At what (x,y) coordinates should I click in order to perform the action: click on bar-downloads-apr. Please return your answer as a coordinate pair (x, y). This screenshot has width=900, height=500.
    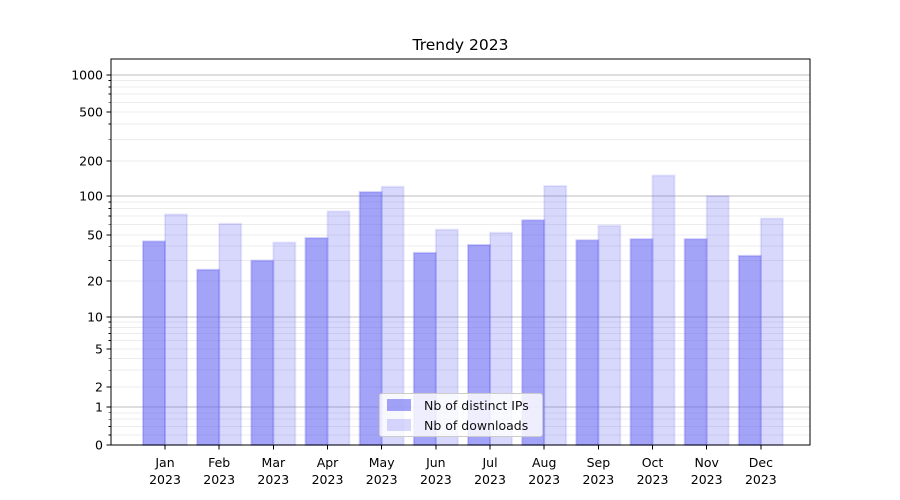
    Looking at the image, I should click on (338, 328).